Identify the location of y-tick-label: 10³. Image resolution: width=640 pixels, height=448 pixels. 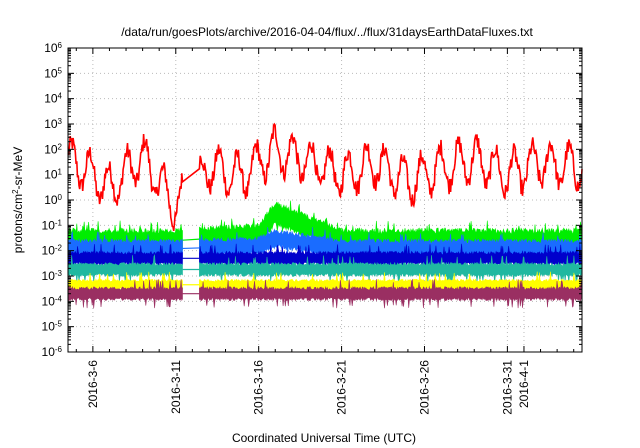
(53, 124).